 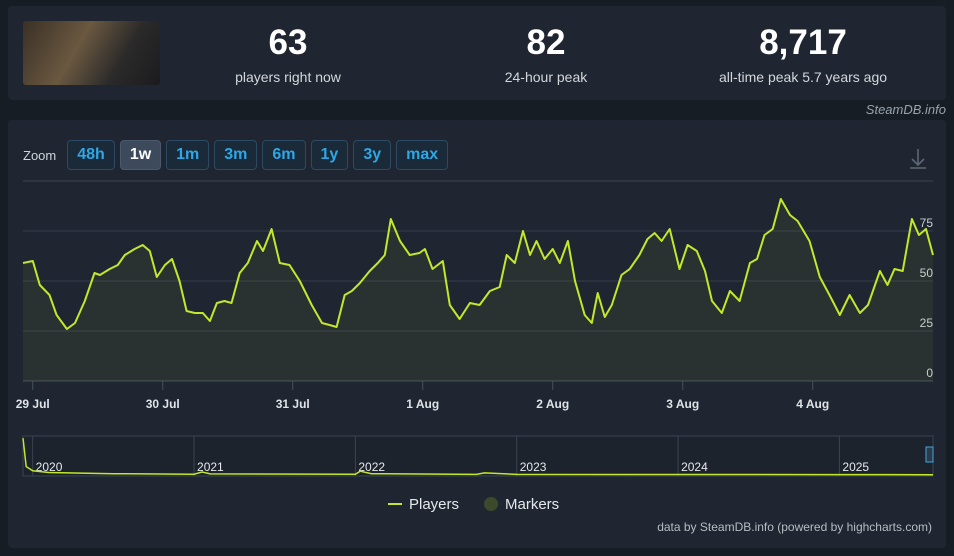 What do you see at coordinates (33, 404) in the screenshot?
I see `x-tick-label: 29 Jul` at bounding box center [33, 404].